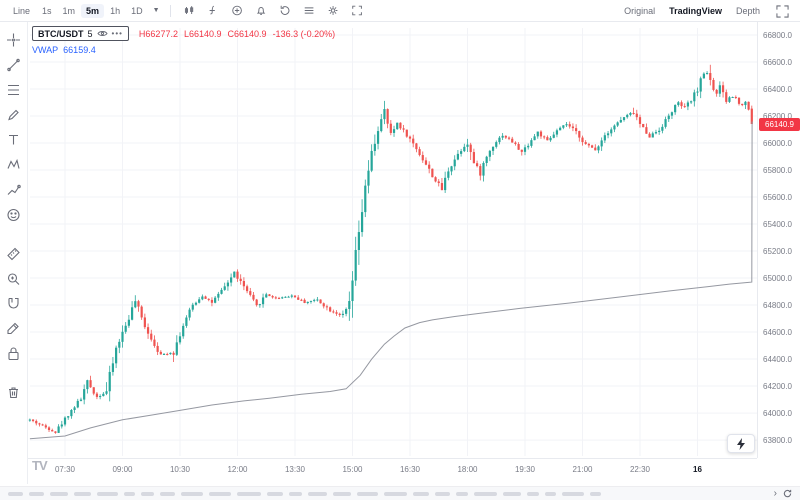  What do you see at coordinates (14, 303) in the screenshot?
I see `magnet-icon` at bounding box center [14, 303].